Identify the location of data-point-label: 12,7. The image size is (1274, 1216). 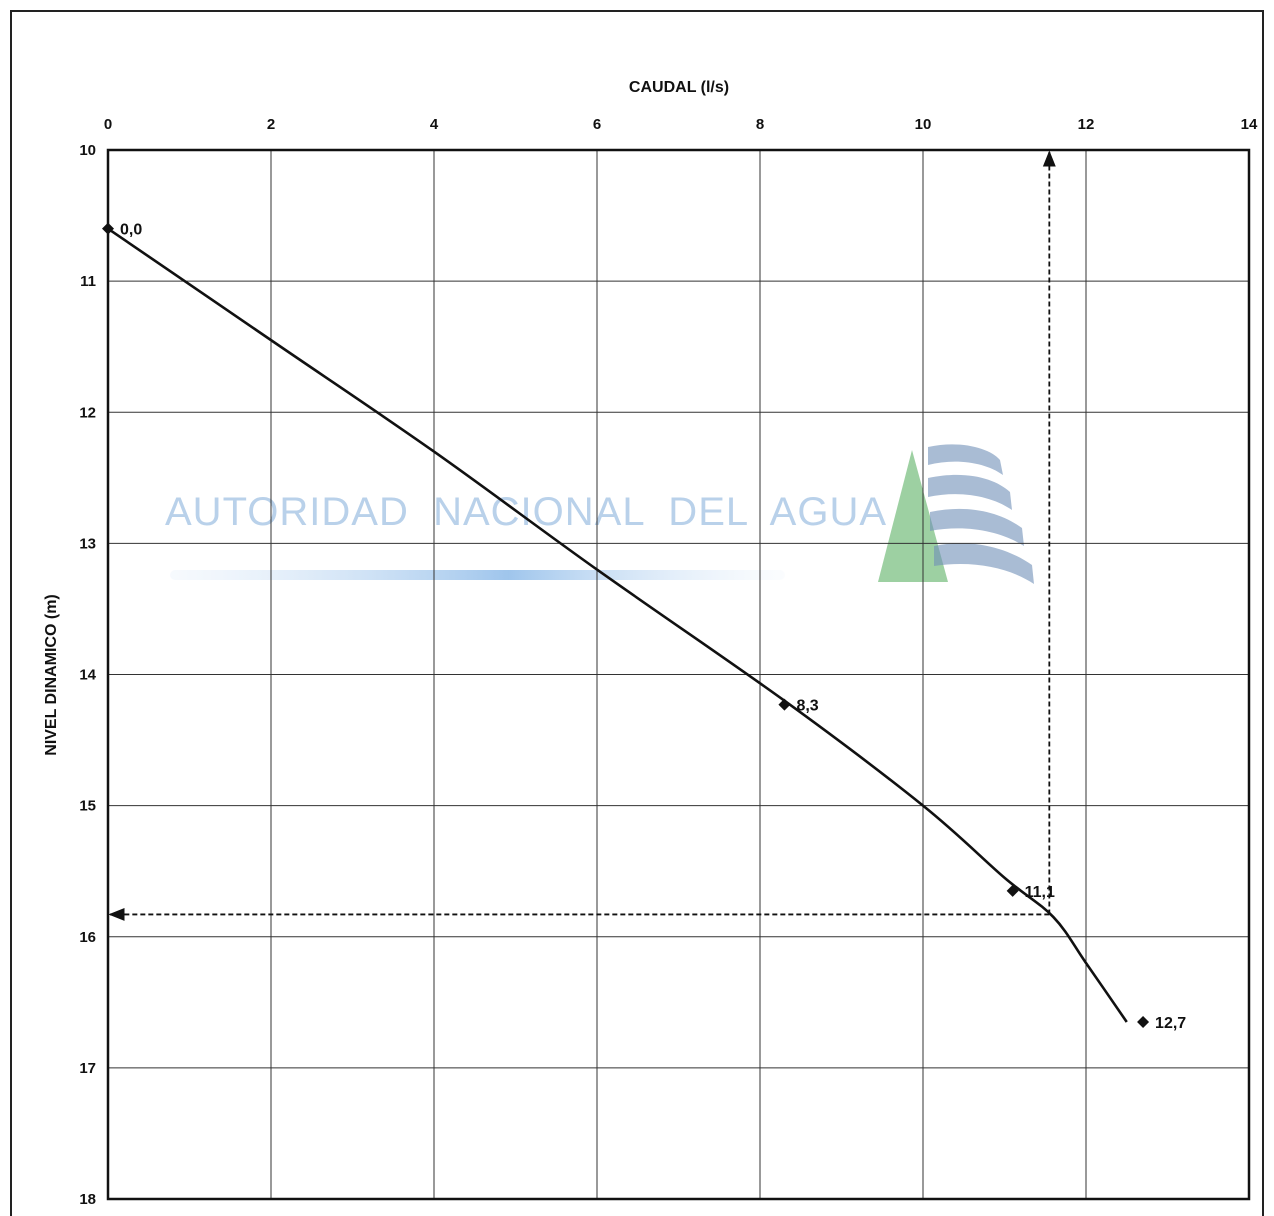
(1170, 1023).